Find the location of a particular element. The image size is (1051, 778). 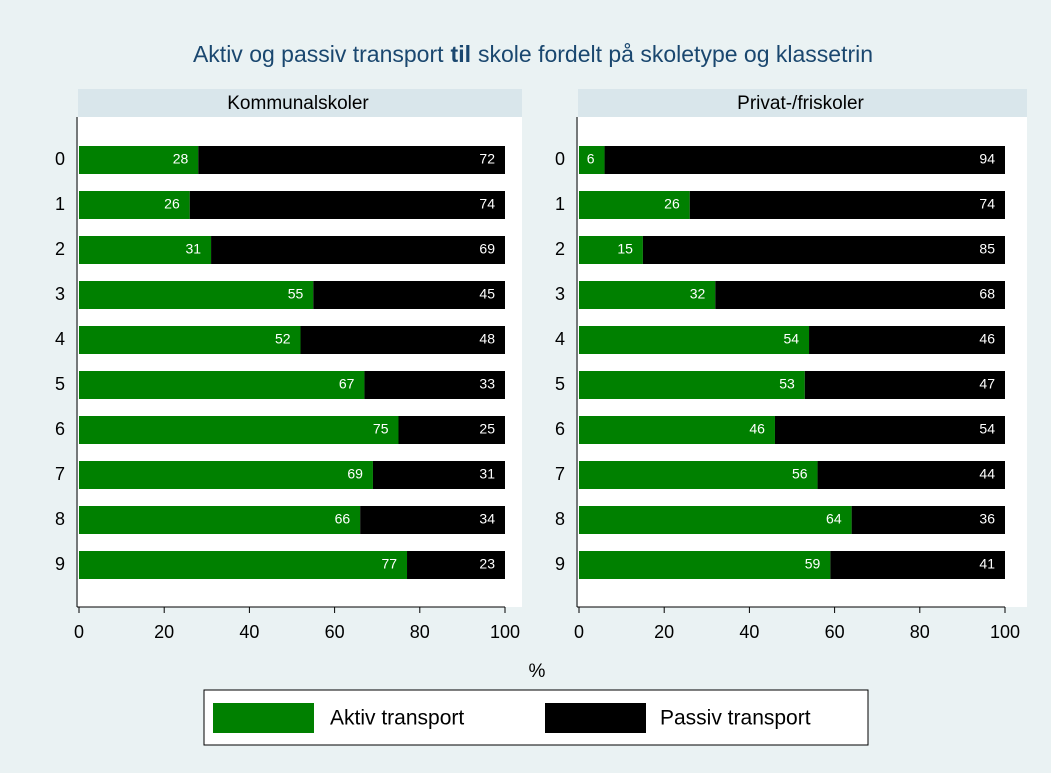

value-label: 34 is located at coordinates (487, 519).